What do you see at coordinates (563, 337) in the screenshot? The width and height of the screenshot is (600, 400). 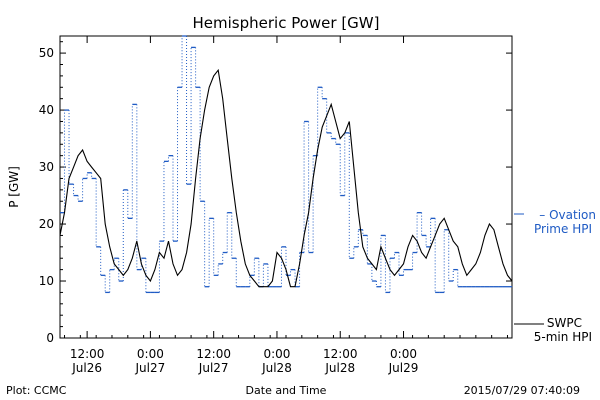 I see `legend-swpc-line2: 5-min HPI` at bounding box center [563, 337].